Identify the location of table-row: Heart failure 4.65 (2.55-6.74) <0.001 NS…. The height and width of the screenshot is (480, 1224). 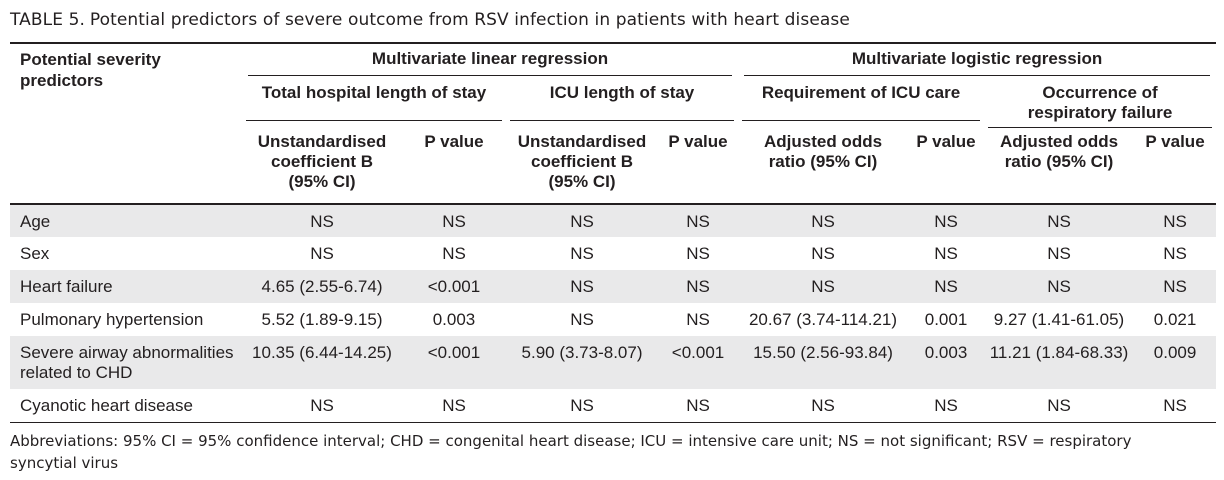
(613, 286).